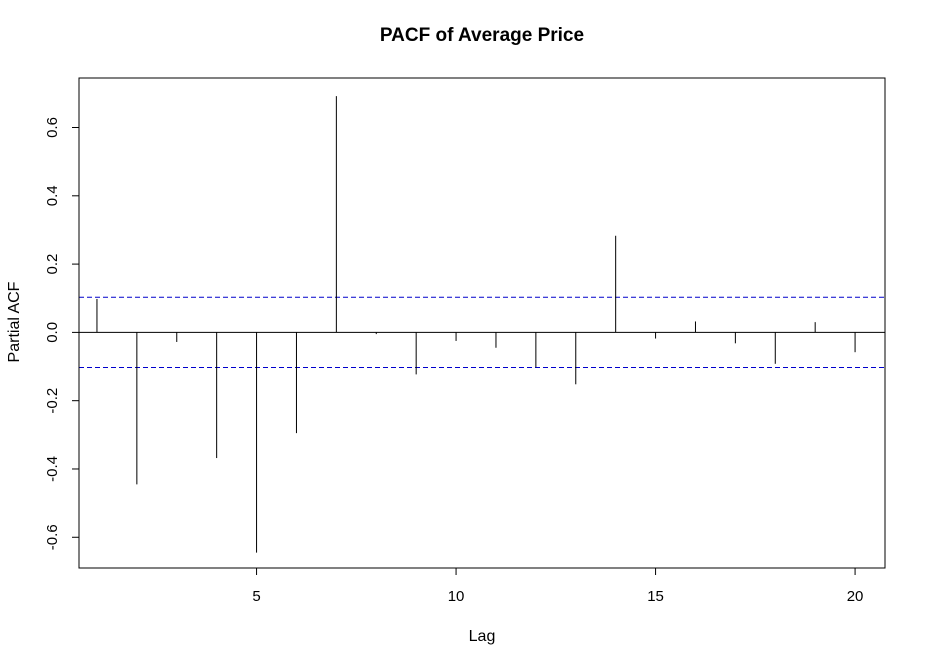 This screenshot has width=926, height=666. Describe the element at coordinates (52, 264) in the screenshot. I see `y-tick-label: 0.2` at that location.